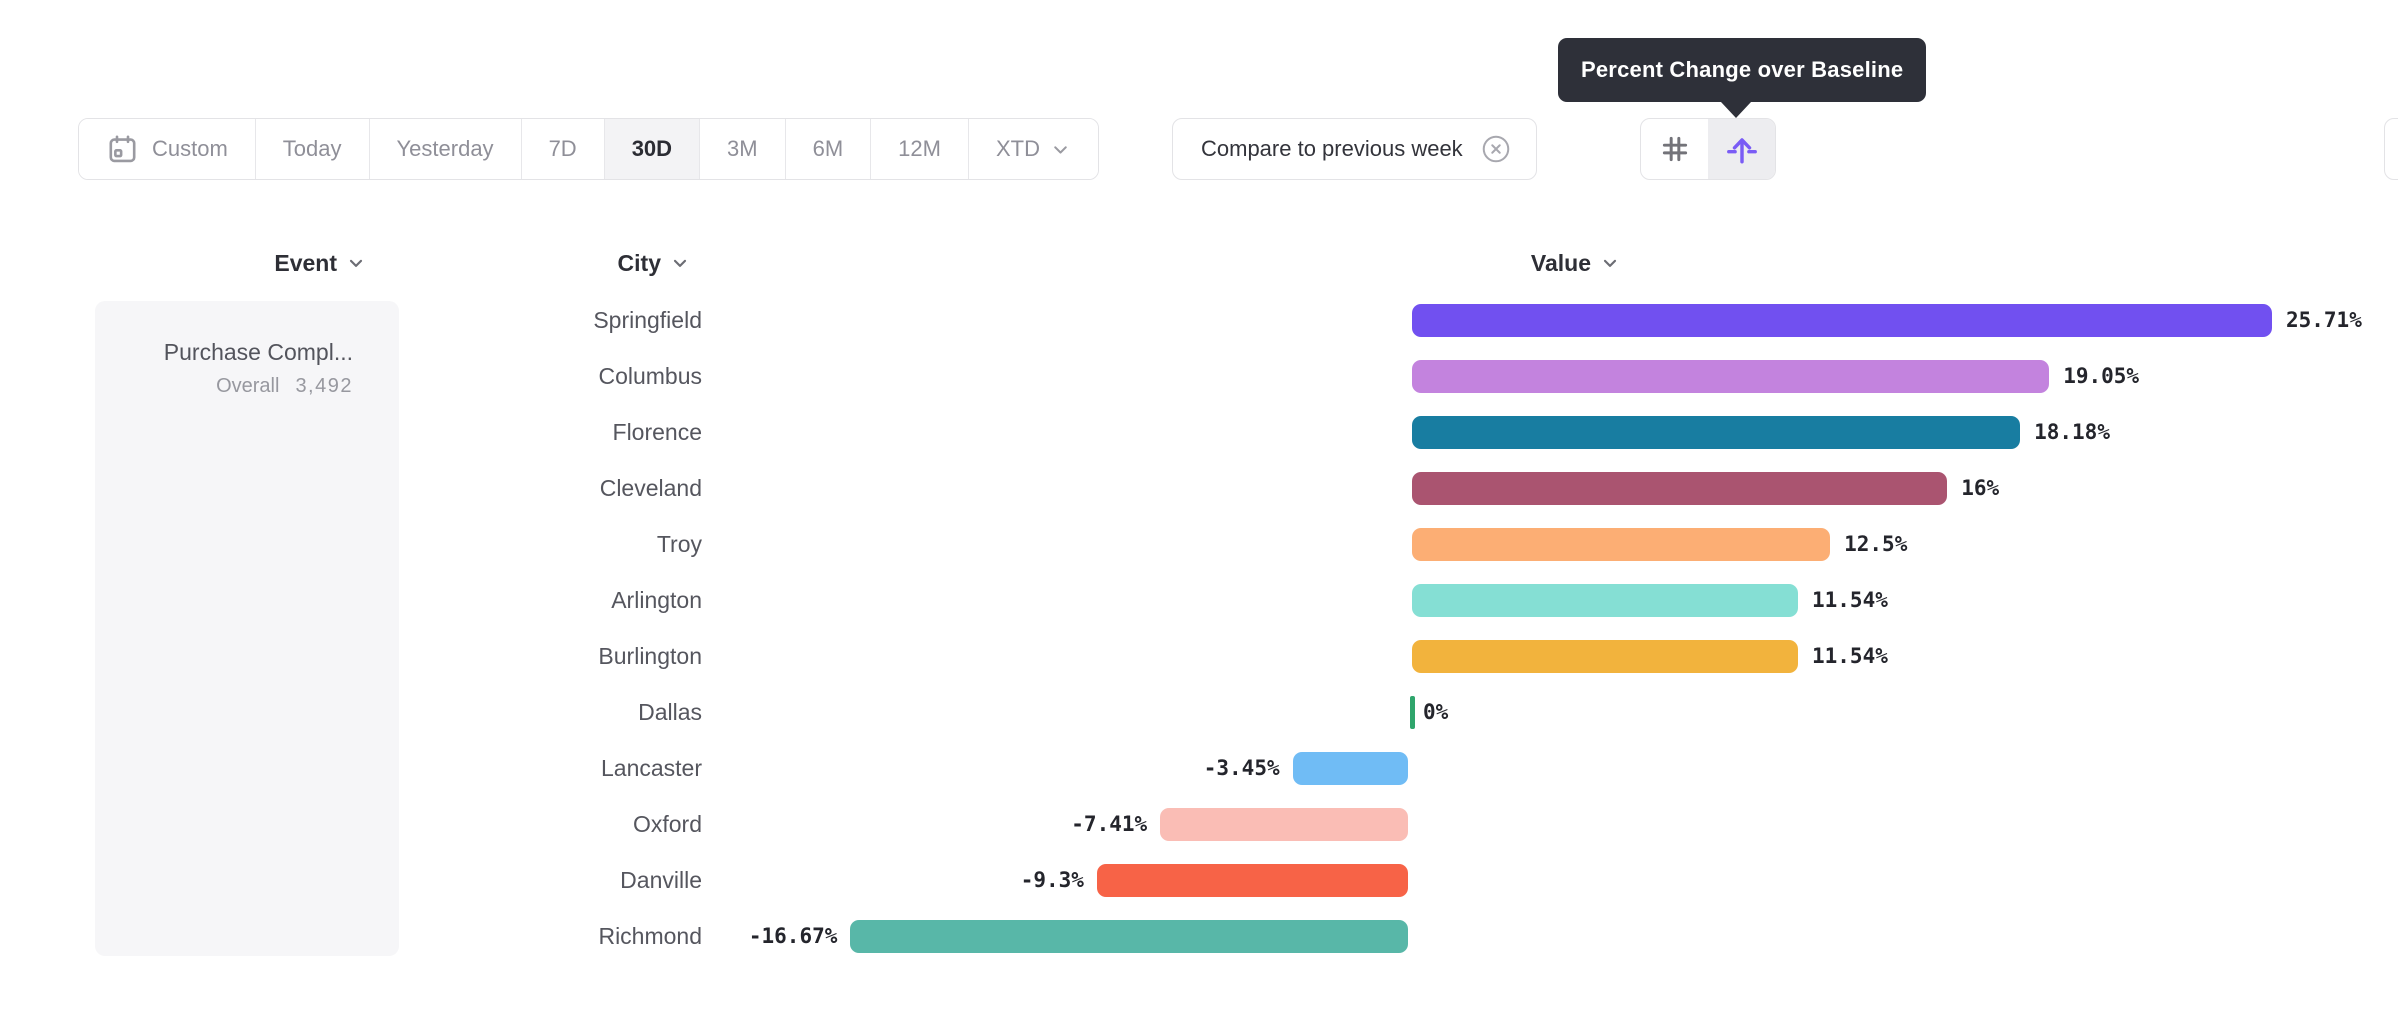 Image resolution: width=2398 pixels, height=1022 pixels. Describe the element at coordinates (190, 148) in the screenshot. I see `date-range-label: Custom` at that location.